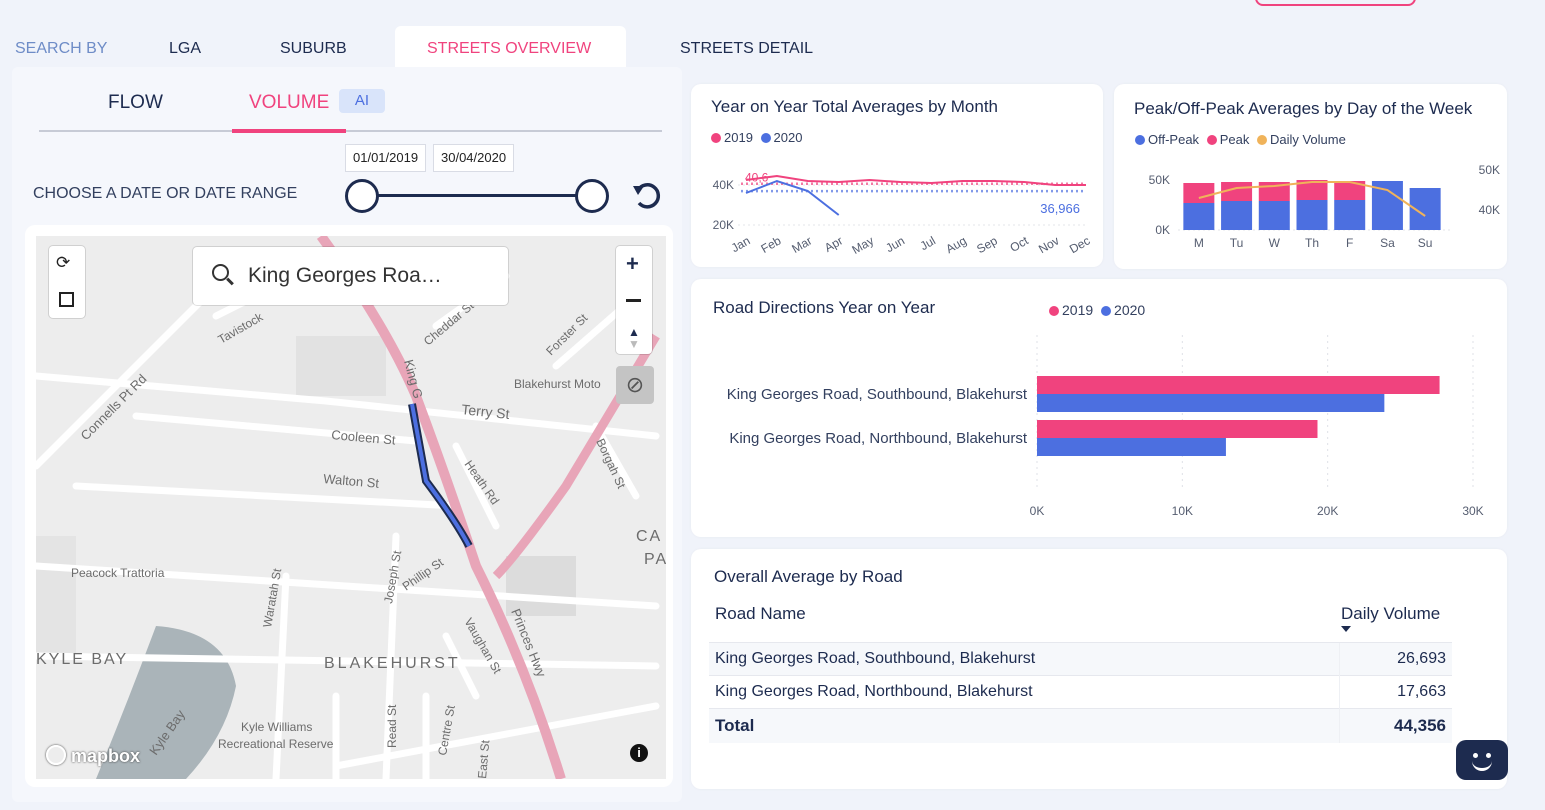 The height and width of the screenshot is (810, 1545). Describe the element at coordinates (364, 437) in the screenshot. I see `map-label: Cooleen St` at that location.